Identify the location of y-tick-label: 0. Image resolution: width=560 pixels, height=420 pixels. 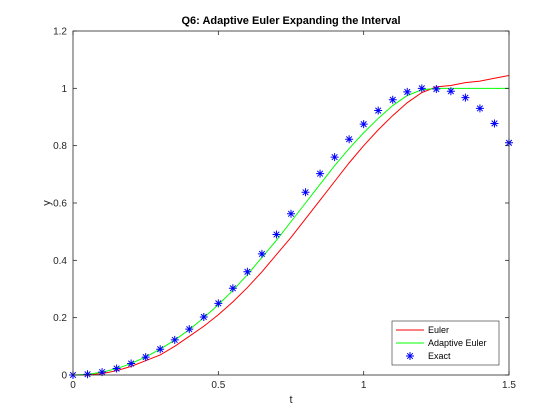
(64, 376).